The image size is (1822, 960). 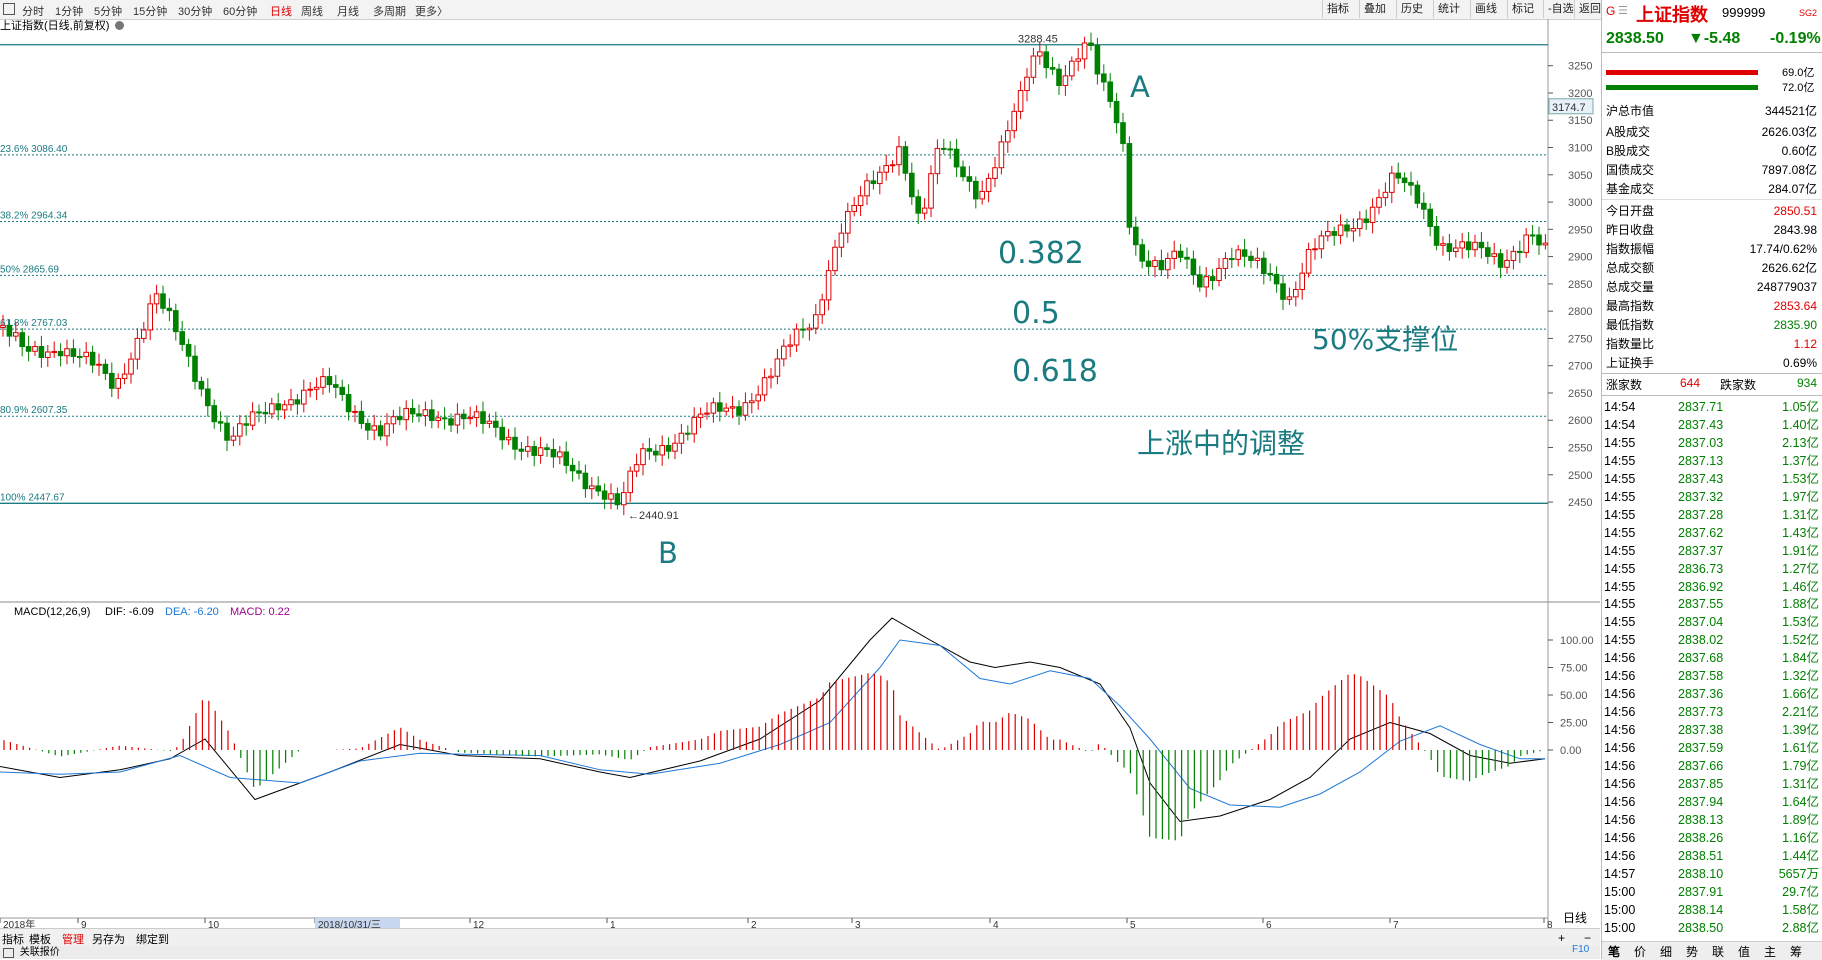 I want to click on quote-stat-value: 1.12, so click(x=1805, y=344).